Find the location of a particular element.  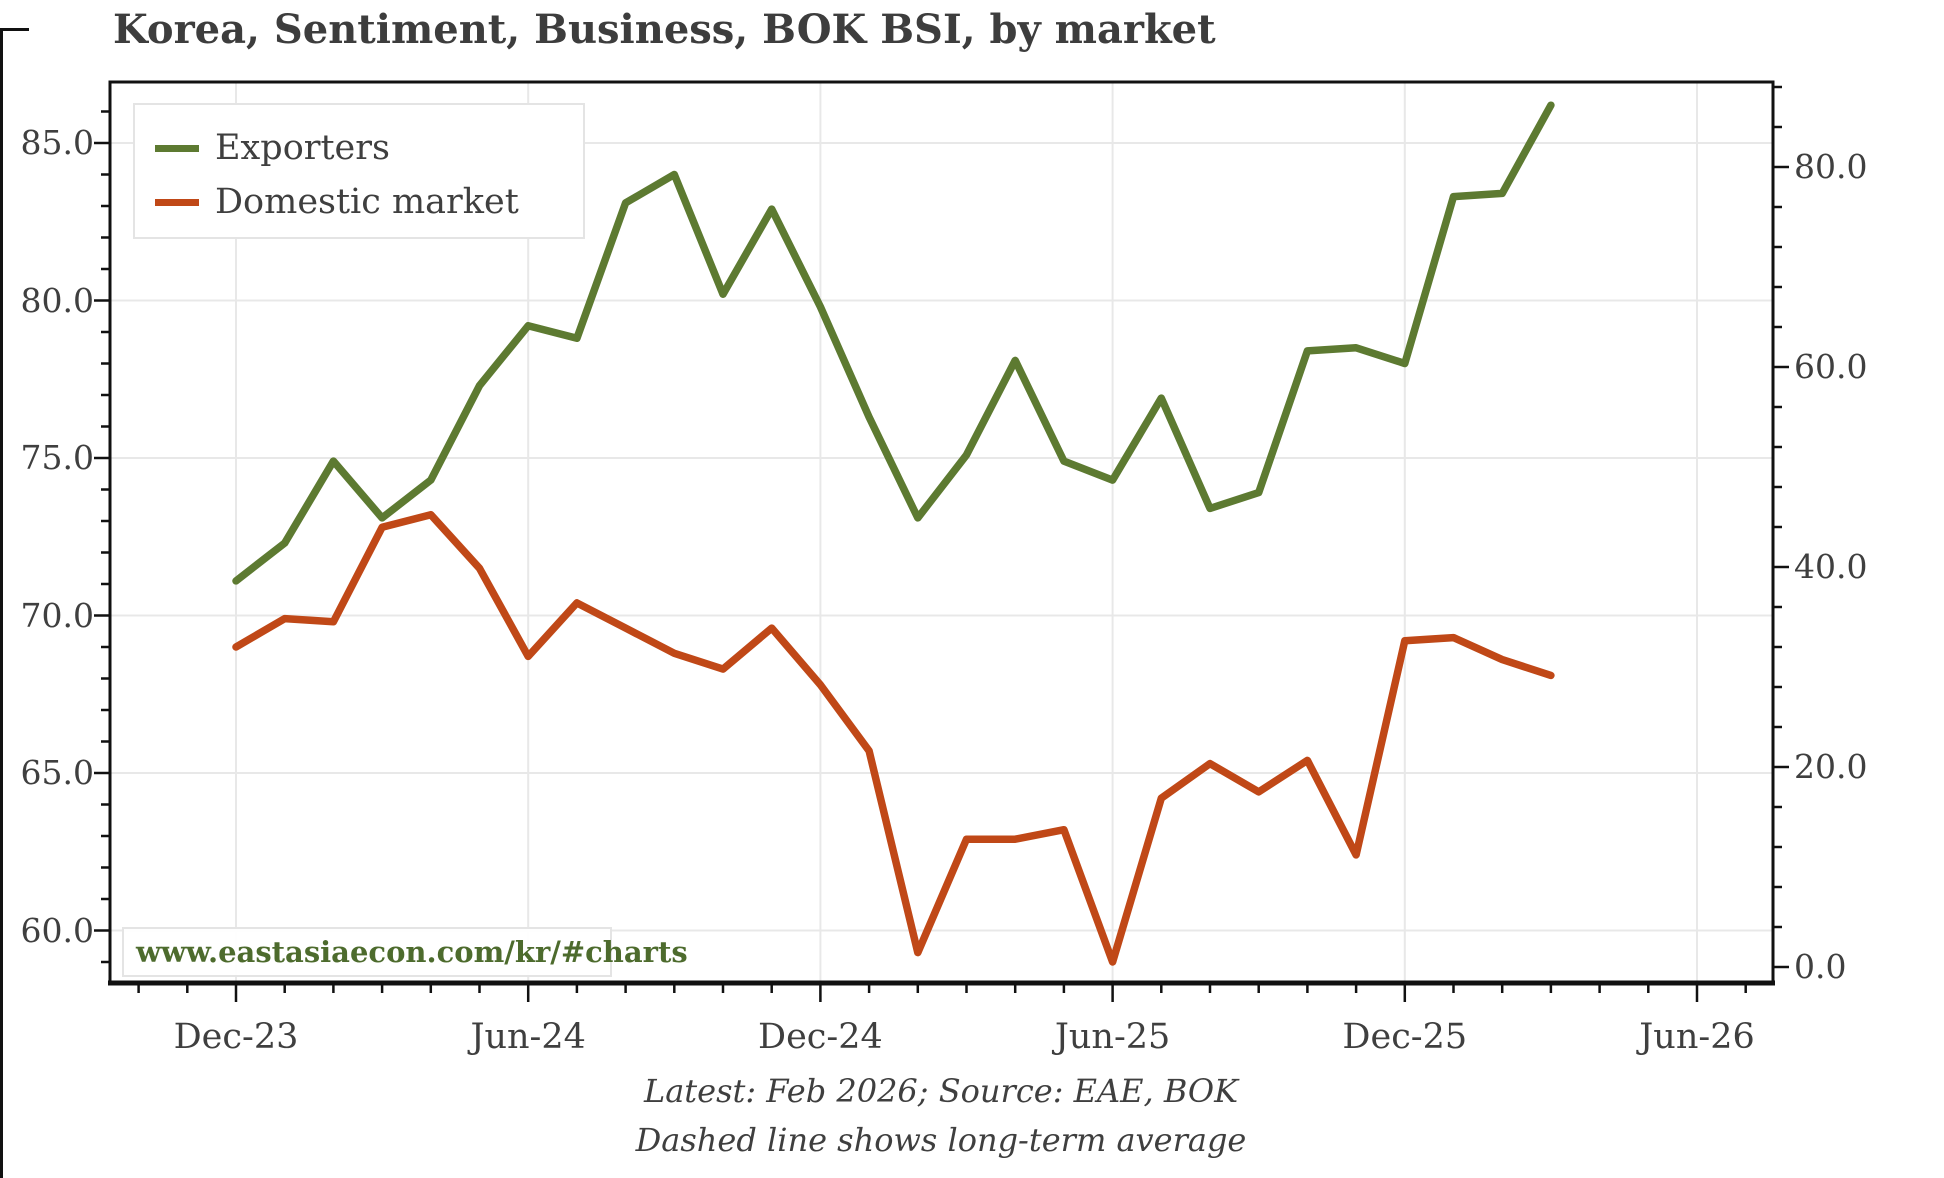

y-axis-right-tick-label: 40.0 is located at coordinates (1831, 566).